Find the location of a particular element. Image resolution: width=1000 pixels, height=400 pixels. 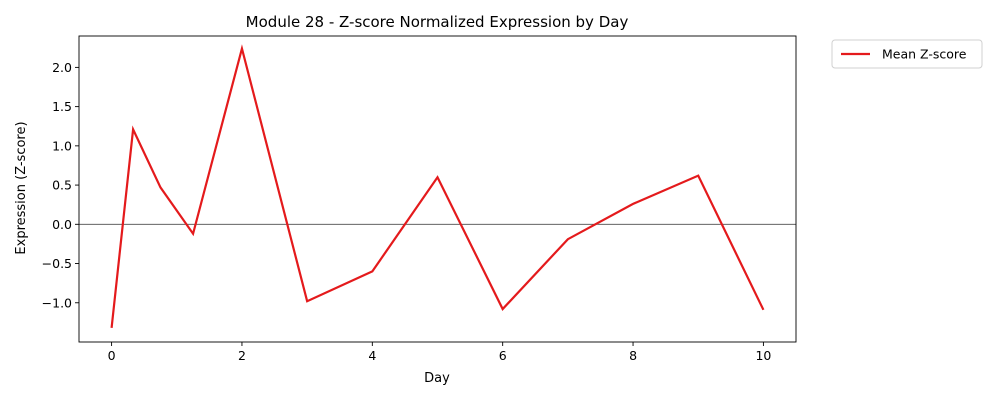

y-axis-label: Expression (Z-score) is located at coordinates (21, 187).